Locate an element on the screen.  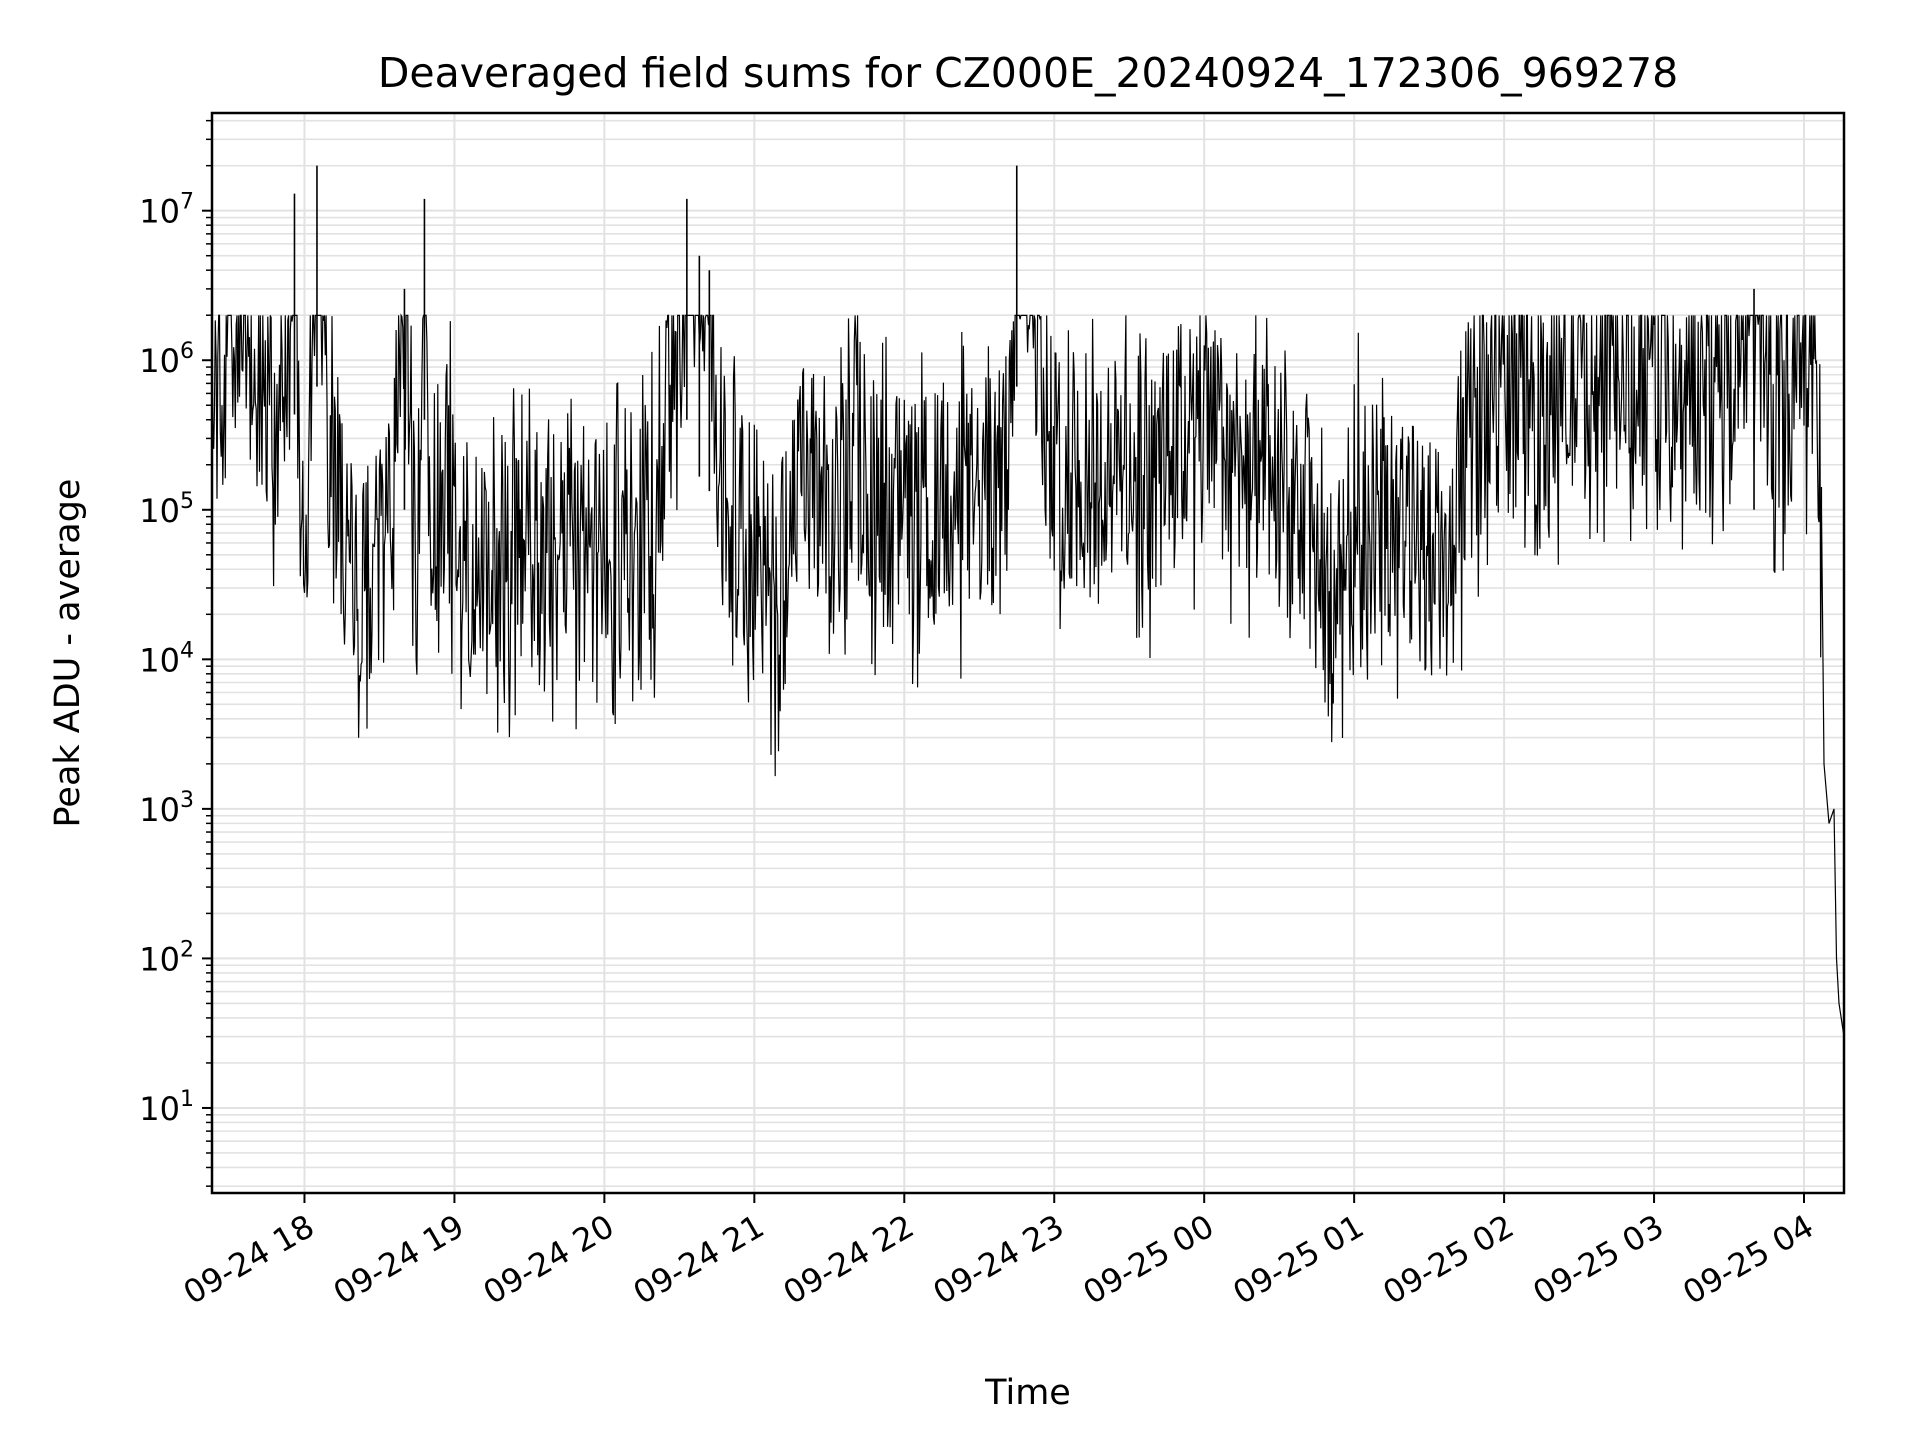
y-tick-label: 103 is located at coordinates (166, 808).